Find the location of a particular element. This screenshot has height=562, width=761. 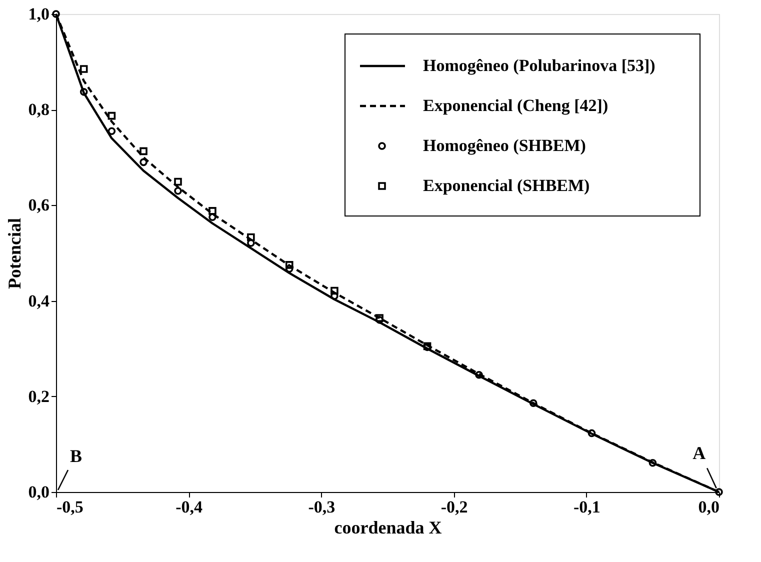

y-tick-label: 0,0 is located at coordinates (39, 492).